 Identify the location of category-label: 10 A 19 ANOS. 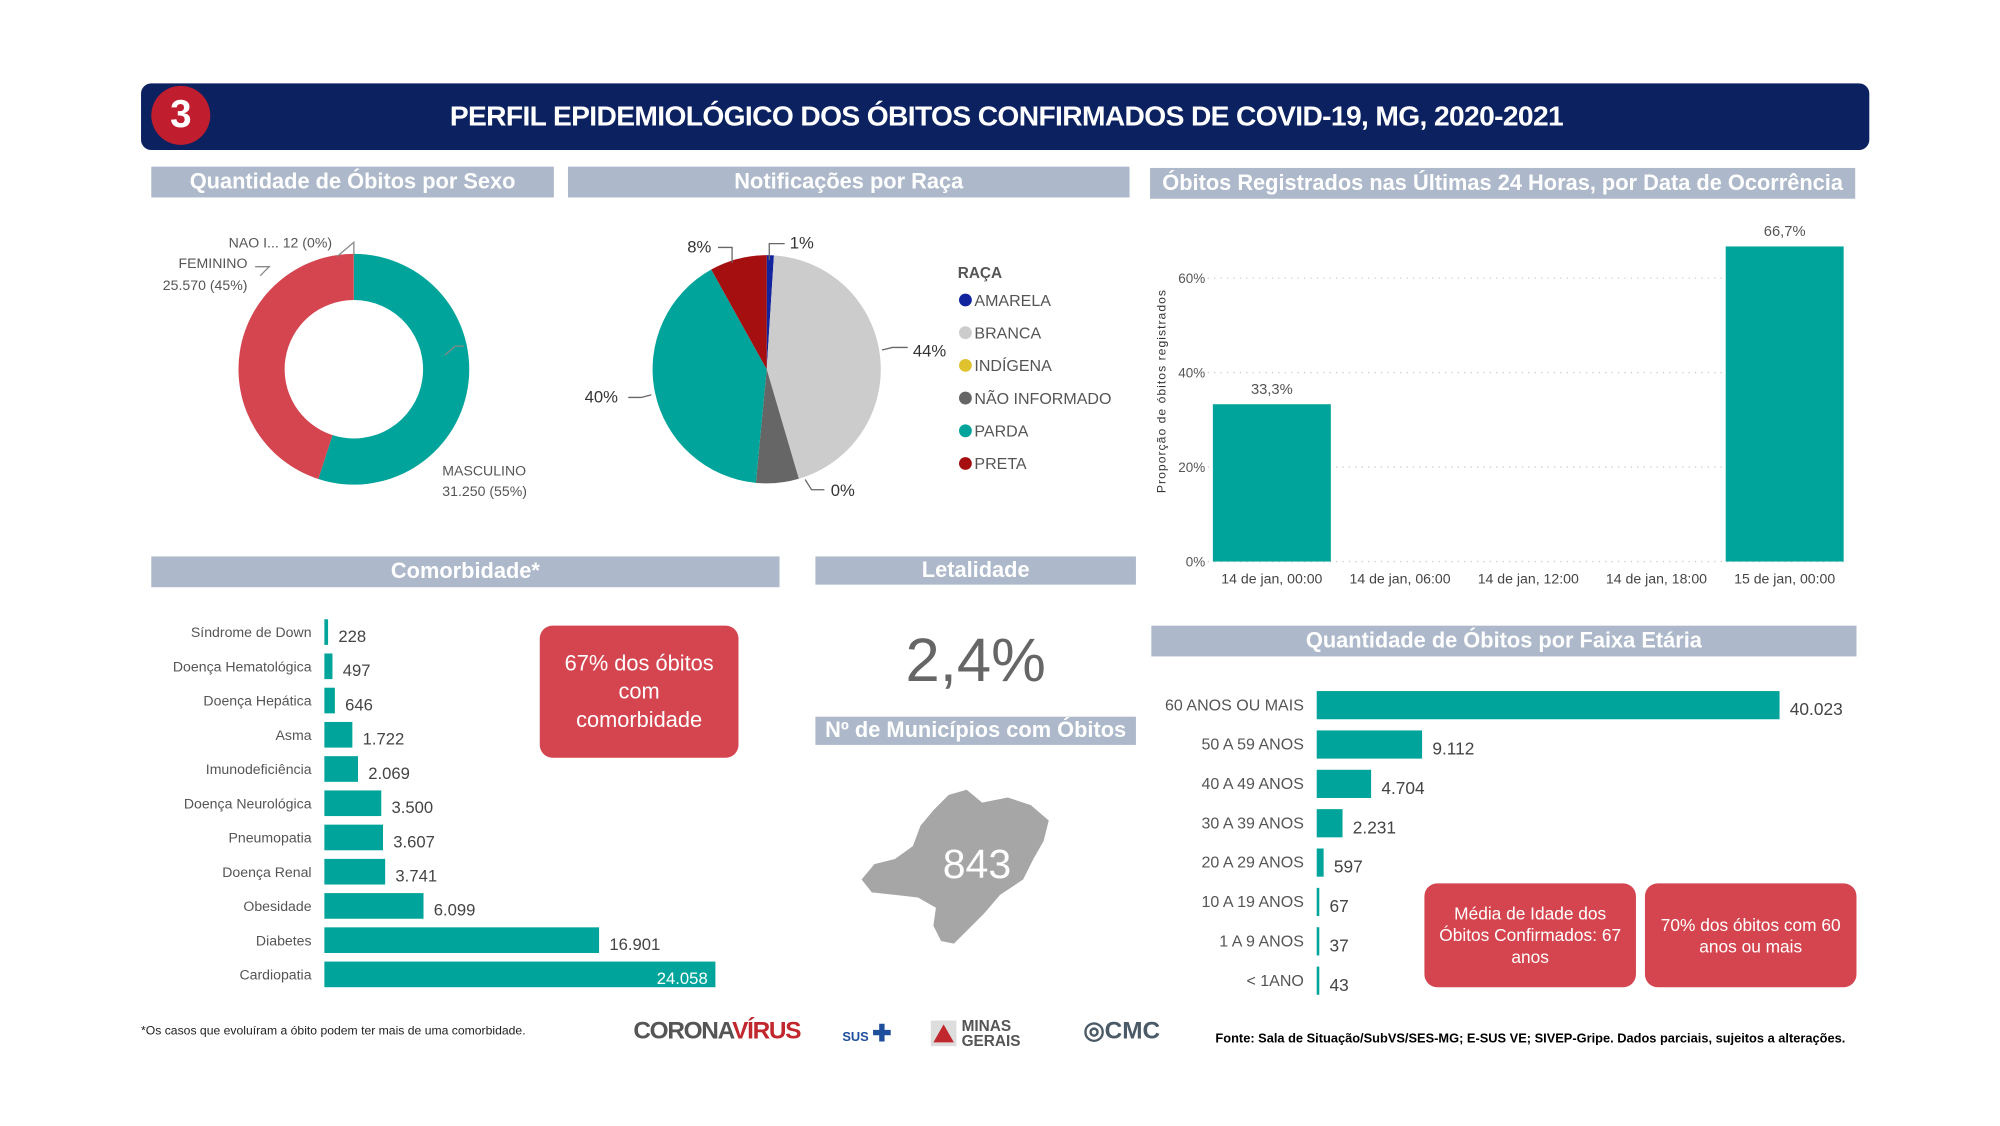
(1252, 902).